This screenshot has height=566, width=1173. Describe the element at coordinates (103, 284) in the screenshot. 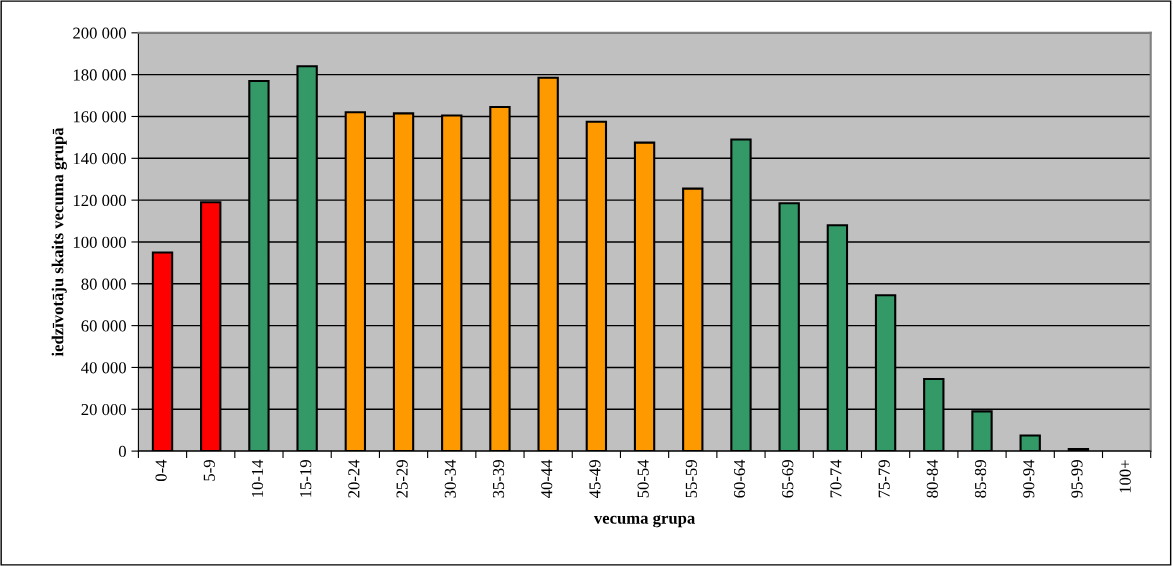

I see `y-tick-label: 80 000` at that location.